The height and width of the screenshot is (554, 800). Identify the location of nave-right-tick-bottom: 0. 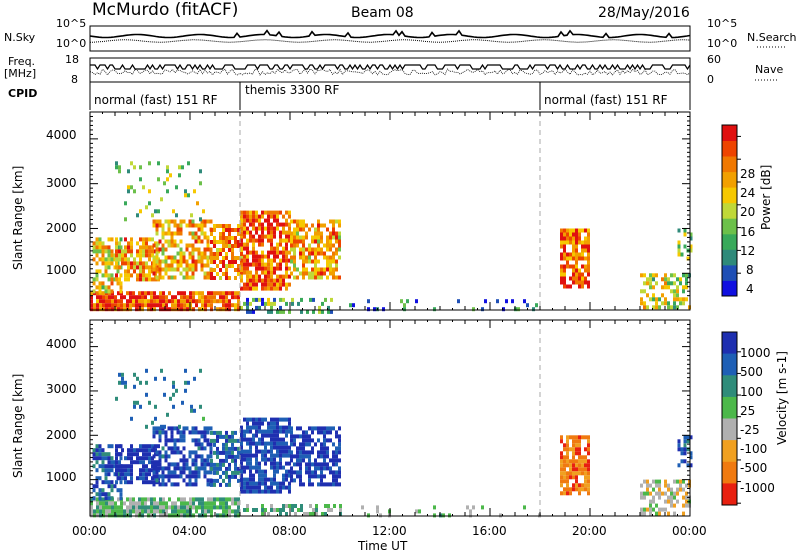
(710, 79).